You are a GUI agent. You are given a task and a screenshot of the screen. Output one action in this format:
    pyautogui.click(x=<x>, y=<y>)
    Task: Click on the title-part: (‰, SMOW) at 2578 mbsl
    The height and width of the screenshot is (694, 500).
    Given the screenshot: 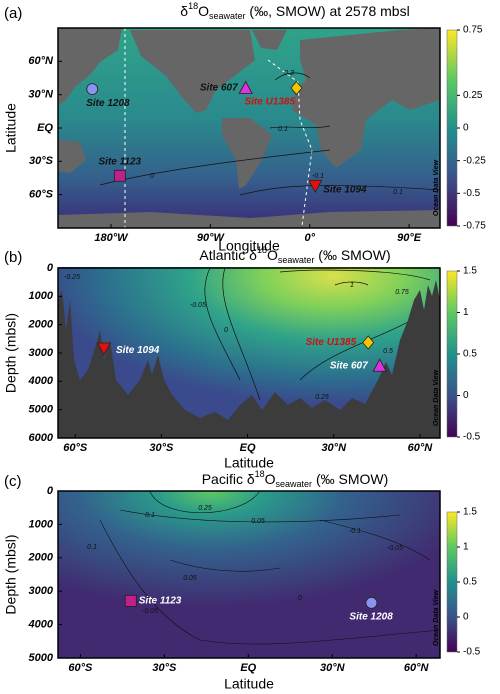 What is the action you would take?
    pyautogui.click(x=328, y=11)
    